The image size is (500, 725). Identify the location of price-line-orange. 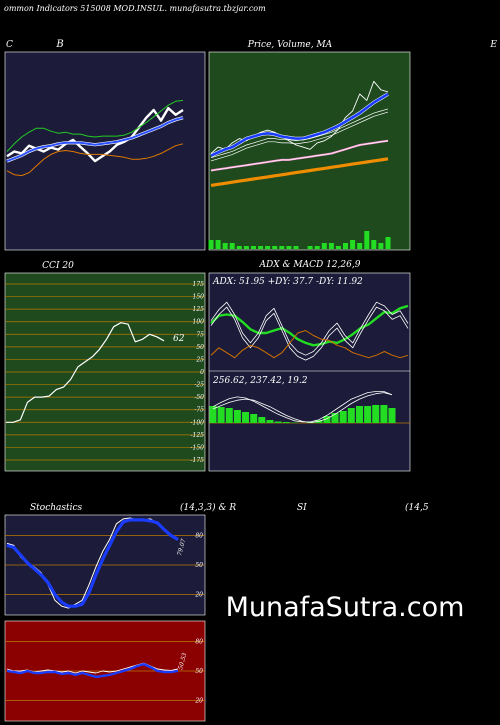
(299, 172).